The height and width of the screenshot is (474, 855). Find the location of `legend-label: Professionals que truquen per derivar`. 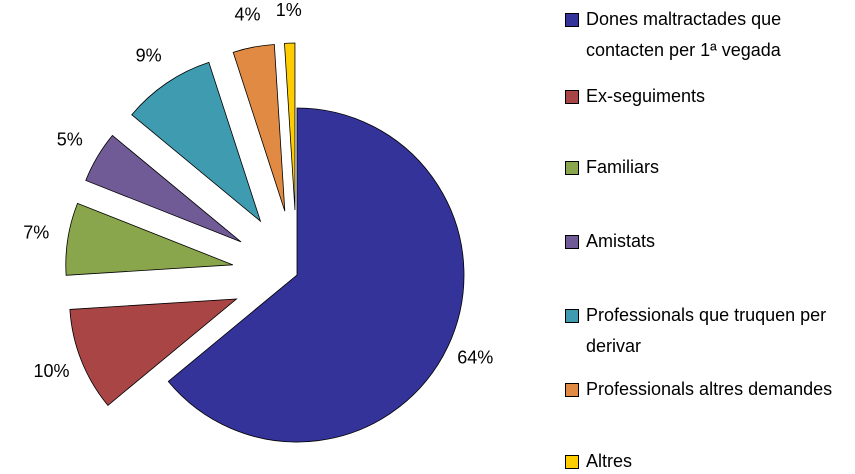

legend-label: Professionals que truquen per derivar is located at coordinates (706, 330).